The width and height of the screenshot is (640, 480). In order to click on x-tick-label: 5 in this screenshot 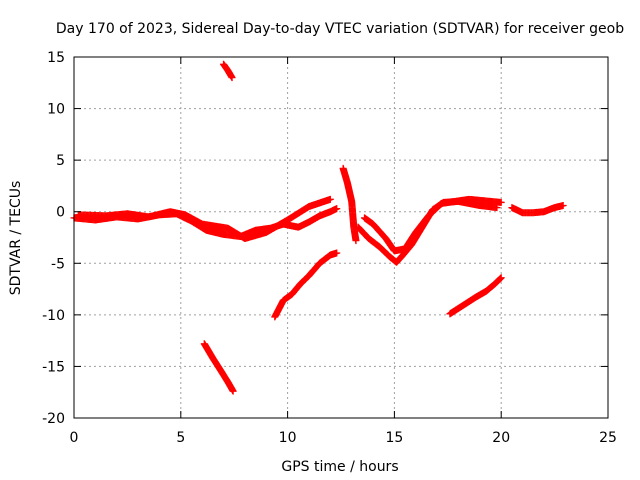, I will do `click(180, 438)`.